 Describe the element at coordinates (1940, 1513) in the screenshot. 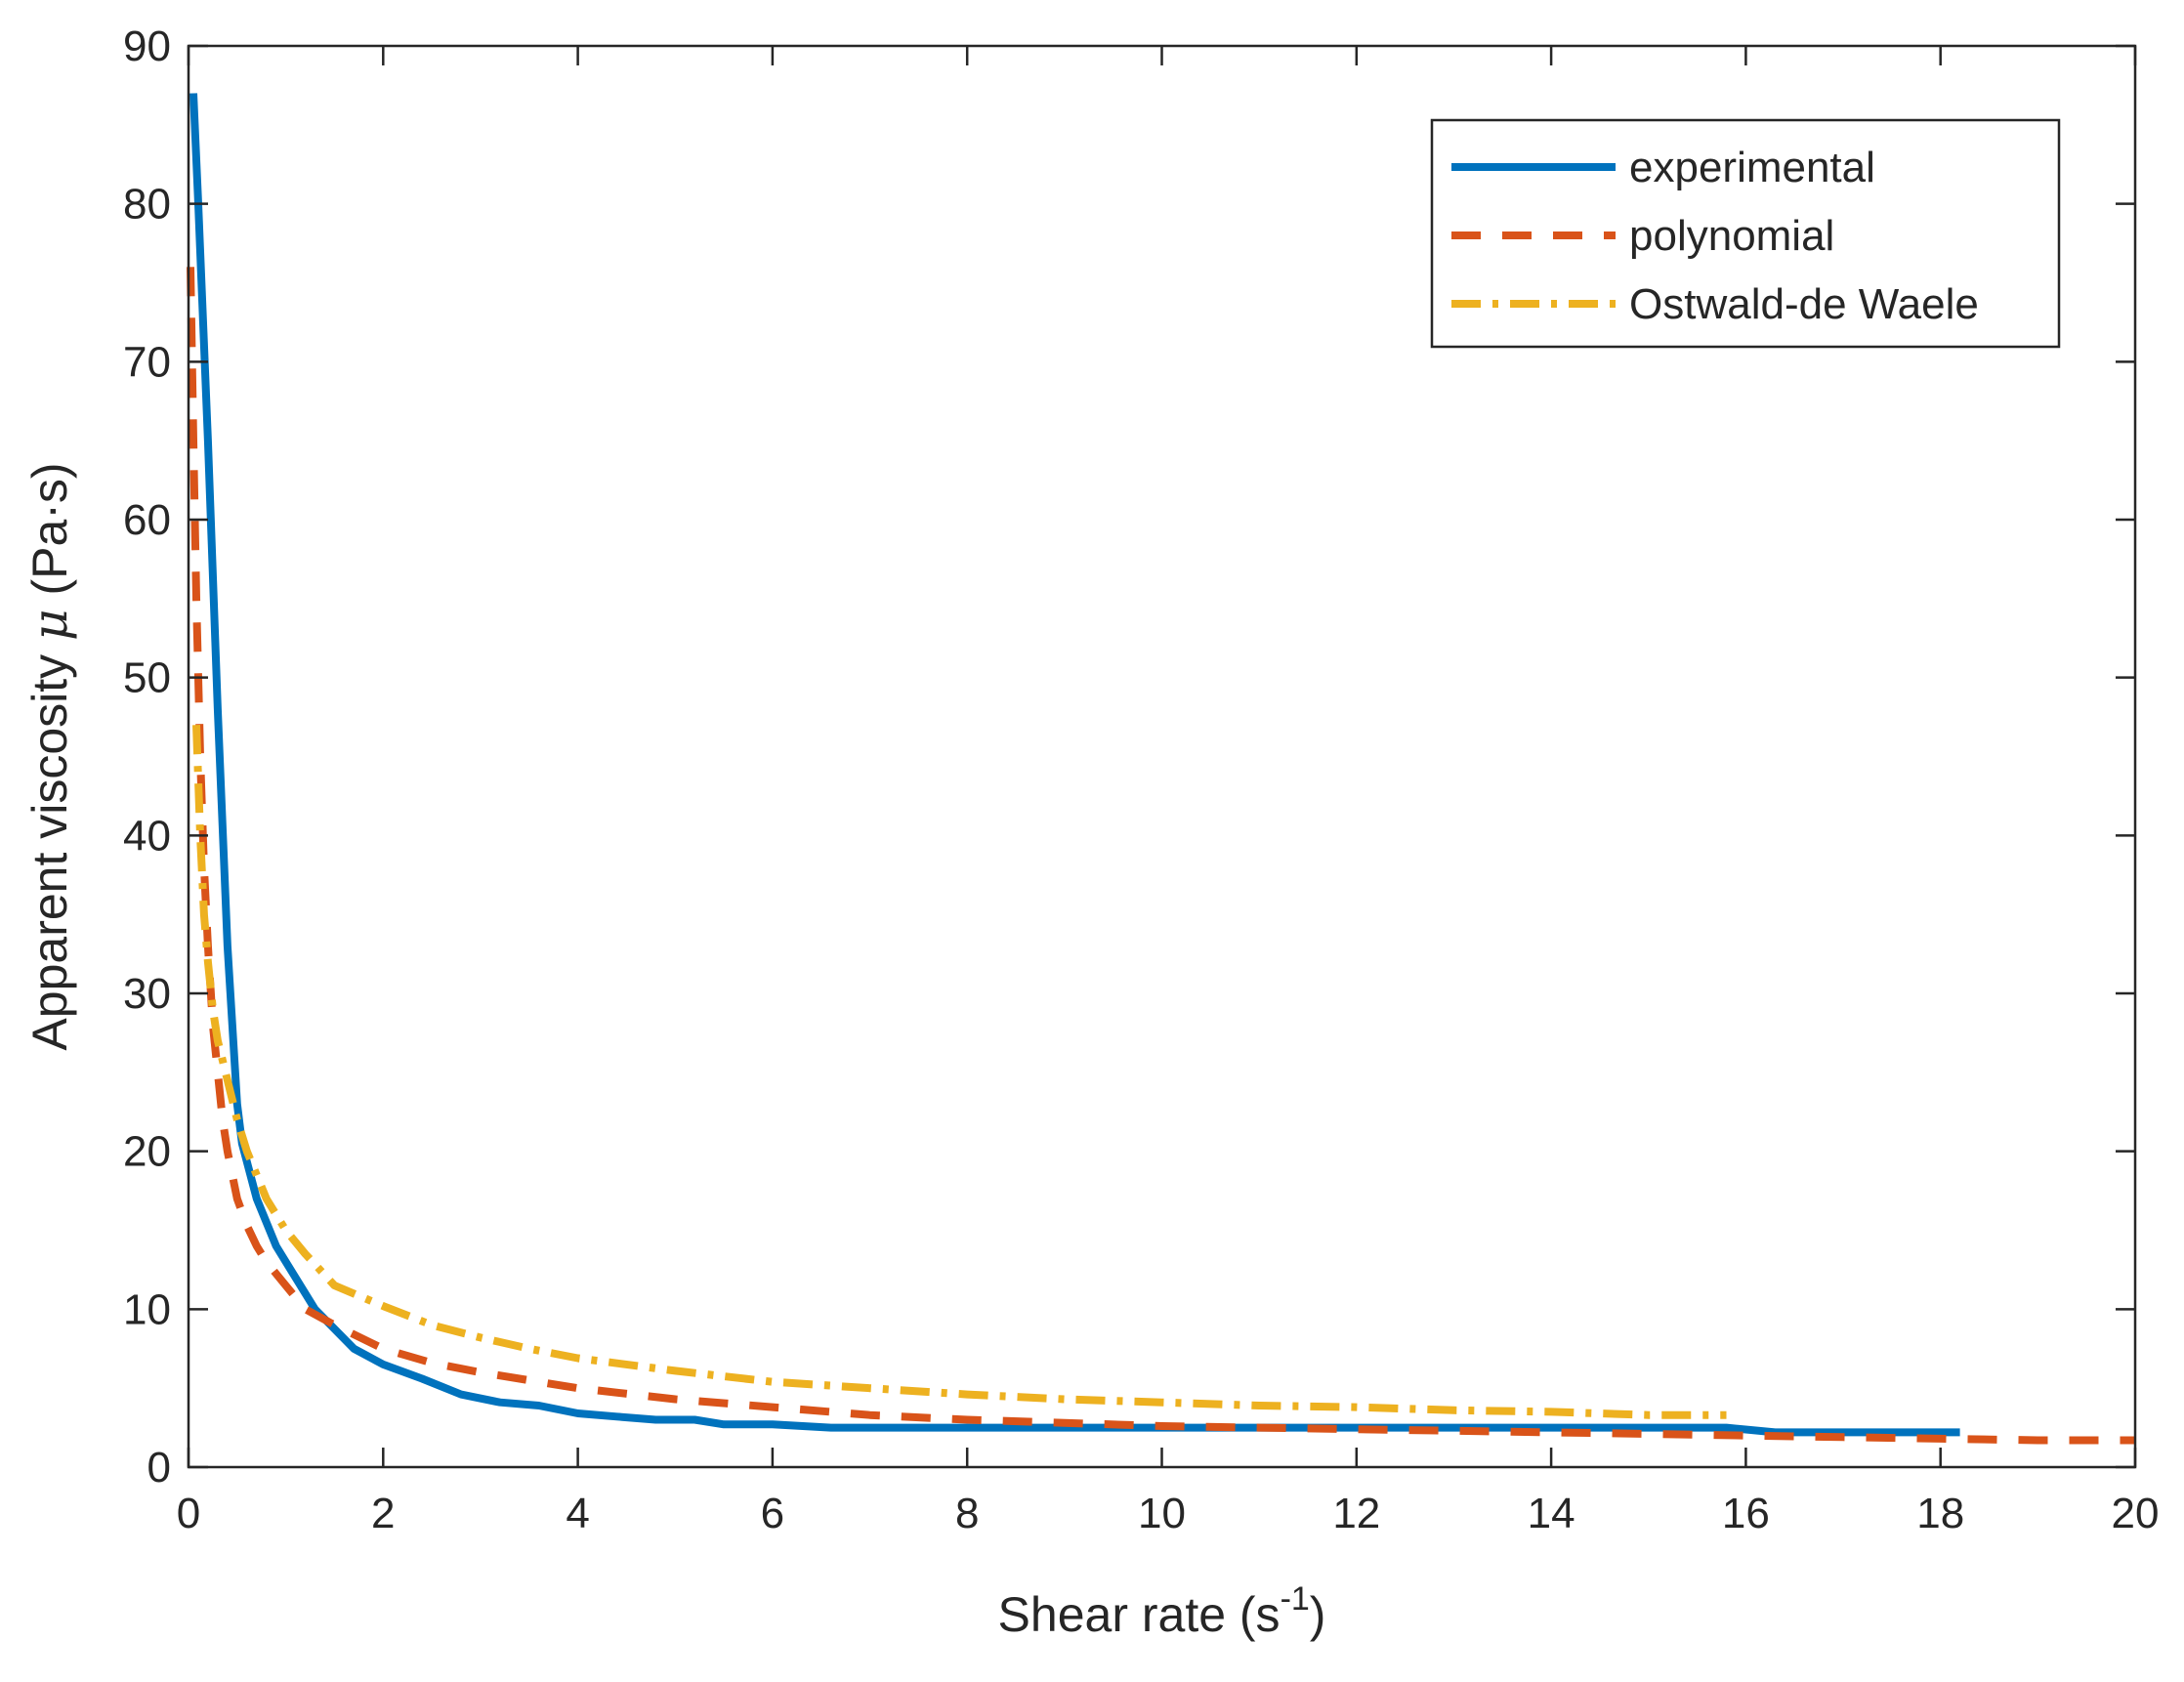

I see `x-tick-label: 18` at that location.